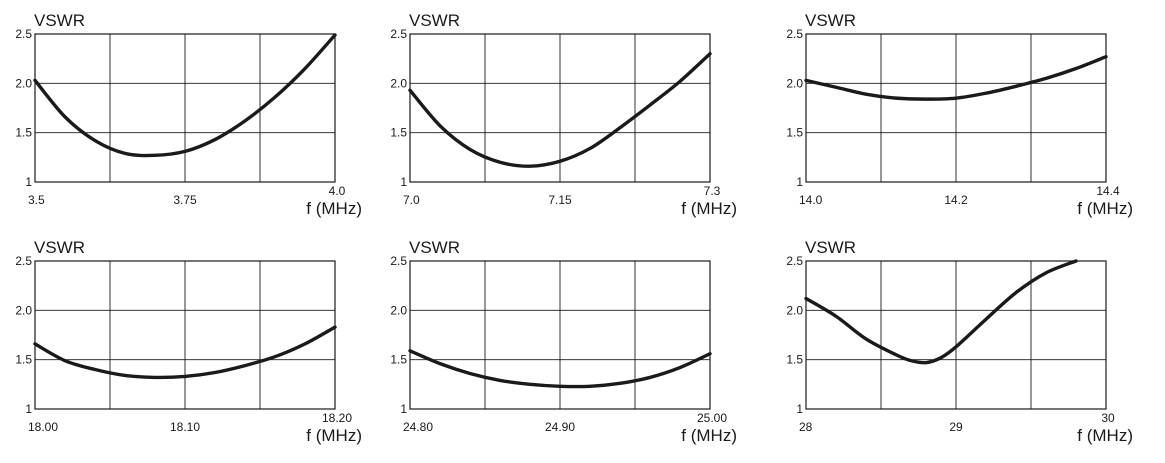  What do you see at coordinates (712, 191) in the screenshot?
I see `x-tick-label: 7.3` at bounding box center [712, 191].